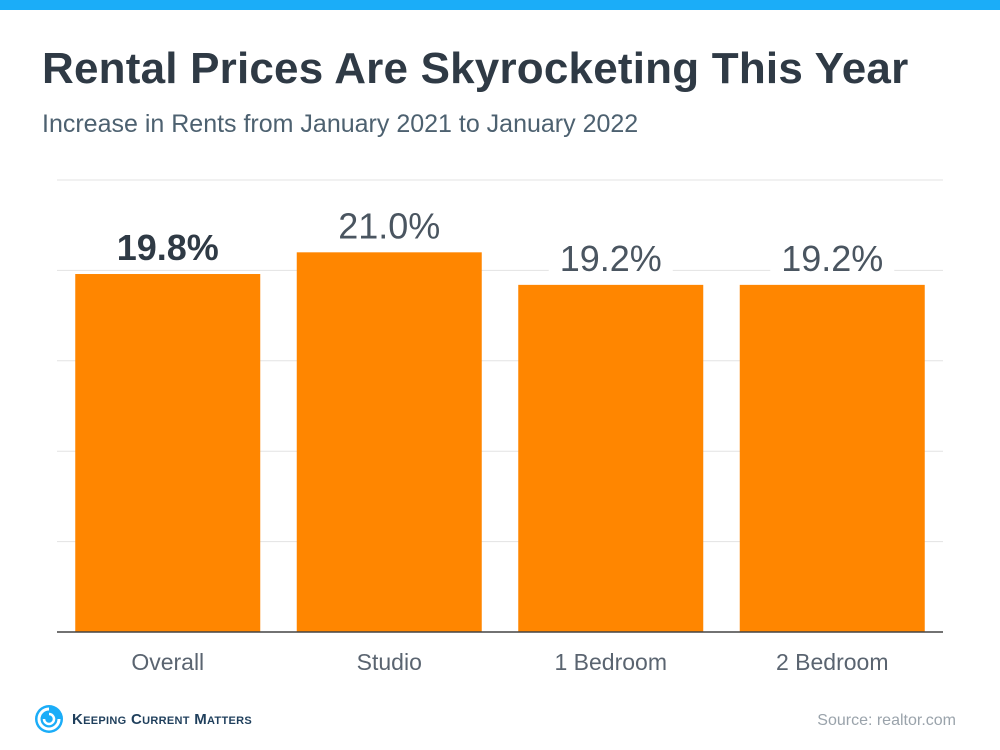 Image resolution: width=1000 pixels, height=750 pixels. What do you see at coordinates (886, 720) in the screenshot?
I see `source-note: Source: realtor.com` at bounding box center [886, 720].